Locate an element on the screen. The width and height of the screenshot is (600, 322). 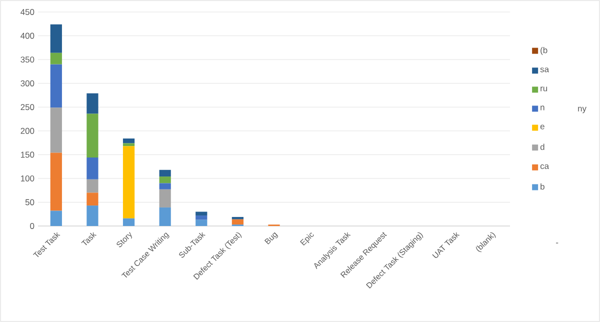
y-tick-label: 50 is located at coordinates (29, 202).